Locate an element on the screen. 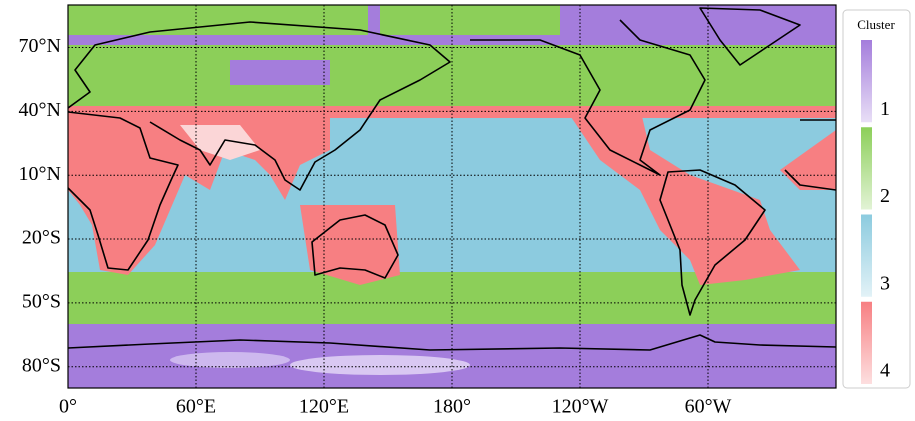  legend-label: 4 is located at coordinates (885, 371).